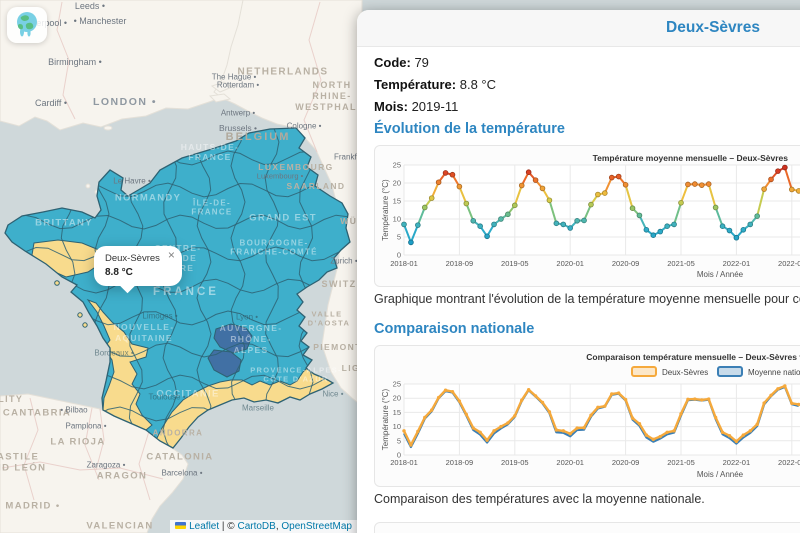 The height and width of the screenshot is (533, 800). Describe the element at coordinates (578, 28) in the screenshot. I see `panel-header: Deux-Sèvres` at that location.